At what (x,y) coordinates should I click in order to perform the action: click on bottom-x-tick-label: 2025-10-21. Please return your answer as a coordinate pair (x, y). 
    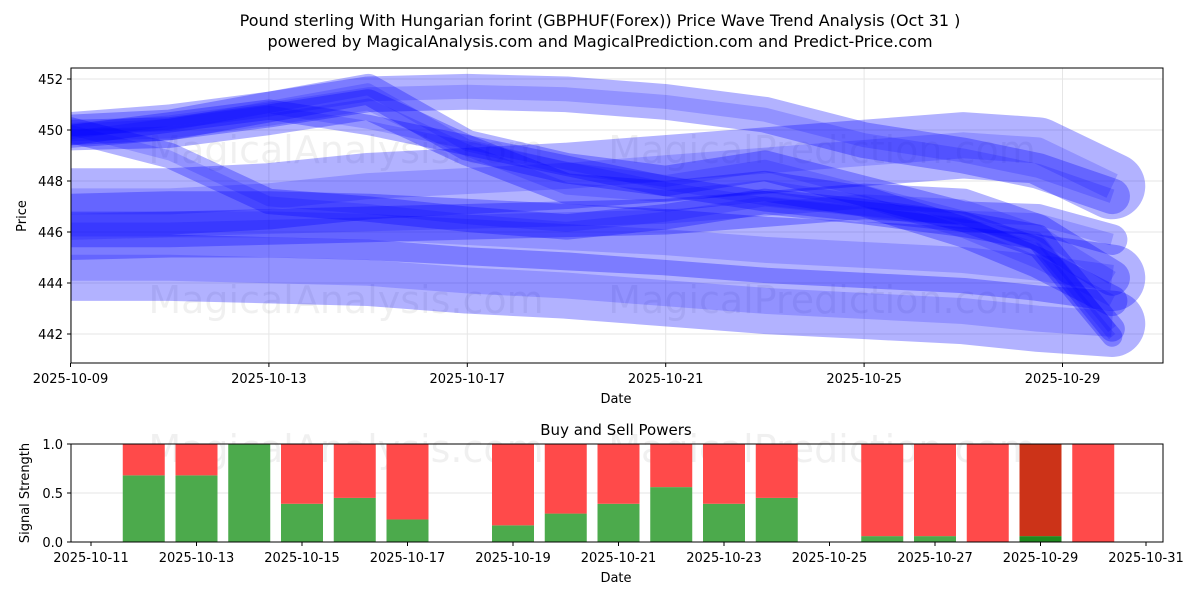
    Looking at the image, I should click on (619, 558).